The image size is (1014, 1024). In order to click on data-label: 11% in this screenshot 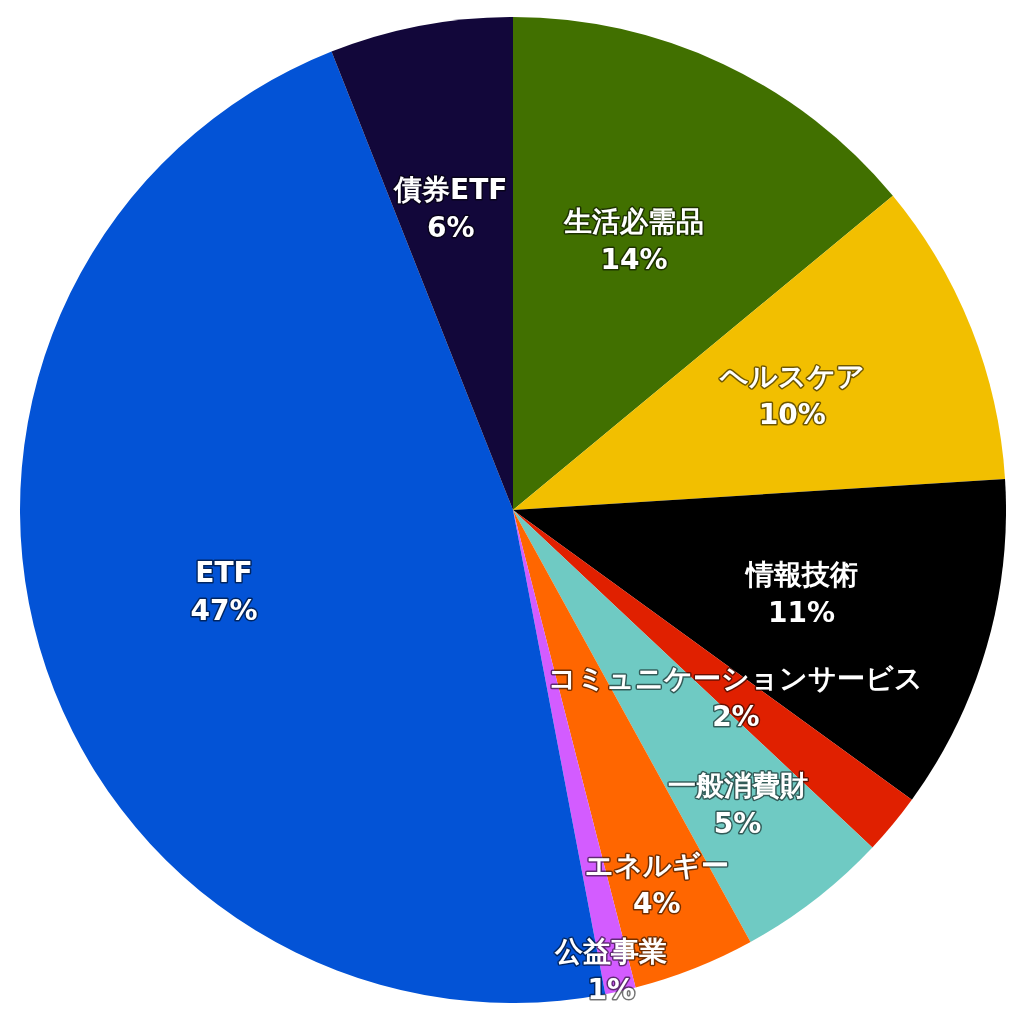, I will do `click(802, 613)`.